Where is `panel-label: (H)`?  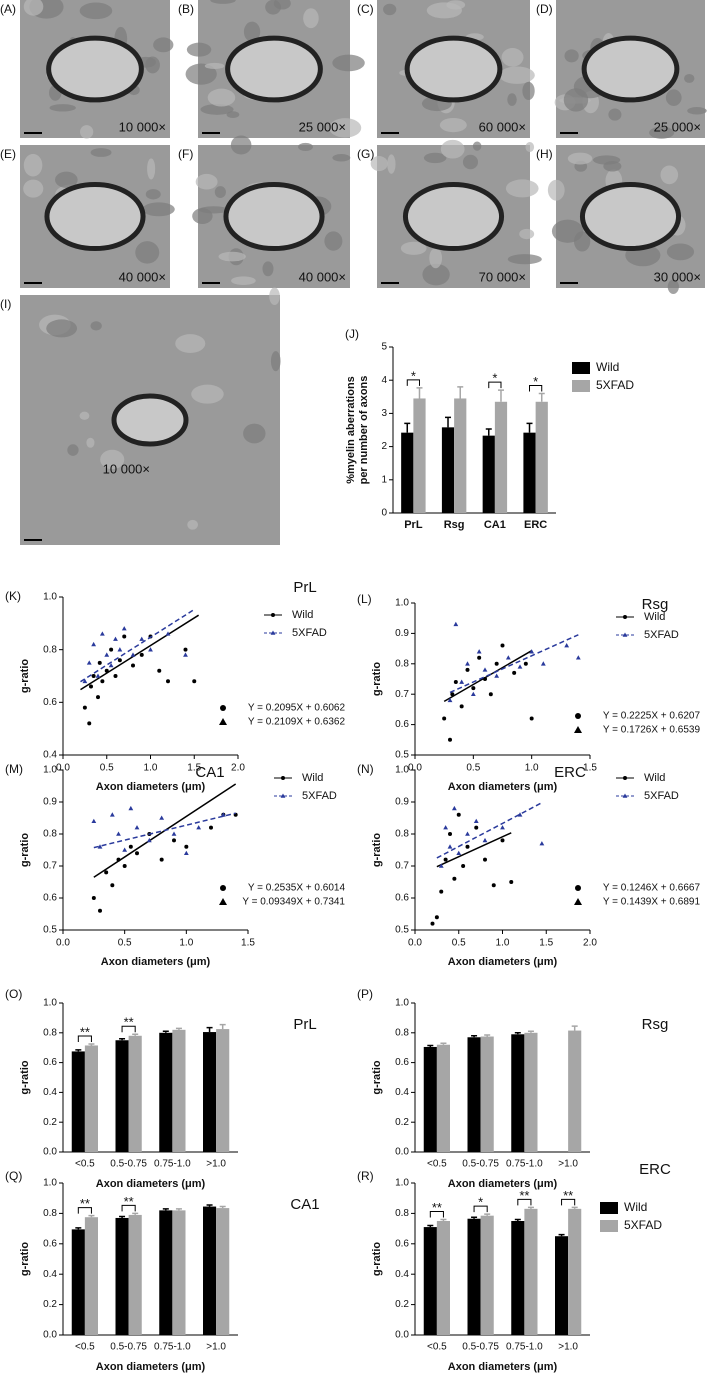
panel-label: (H) is located at coordinates (544, 154).